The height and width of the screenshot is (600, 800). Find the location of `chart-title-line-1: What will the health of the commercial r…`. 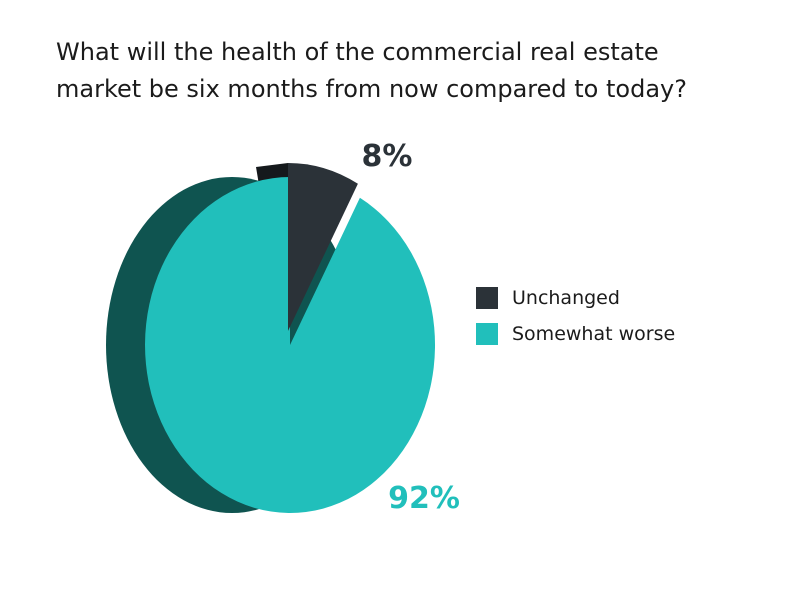

chart-title-line-1: What will the health of the commercial r… is located at coordinates (357, 52).